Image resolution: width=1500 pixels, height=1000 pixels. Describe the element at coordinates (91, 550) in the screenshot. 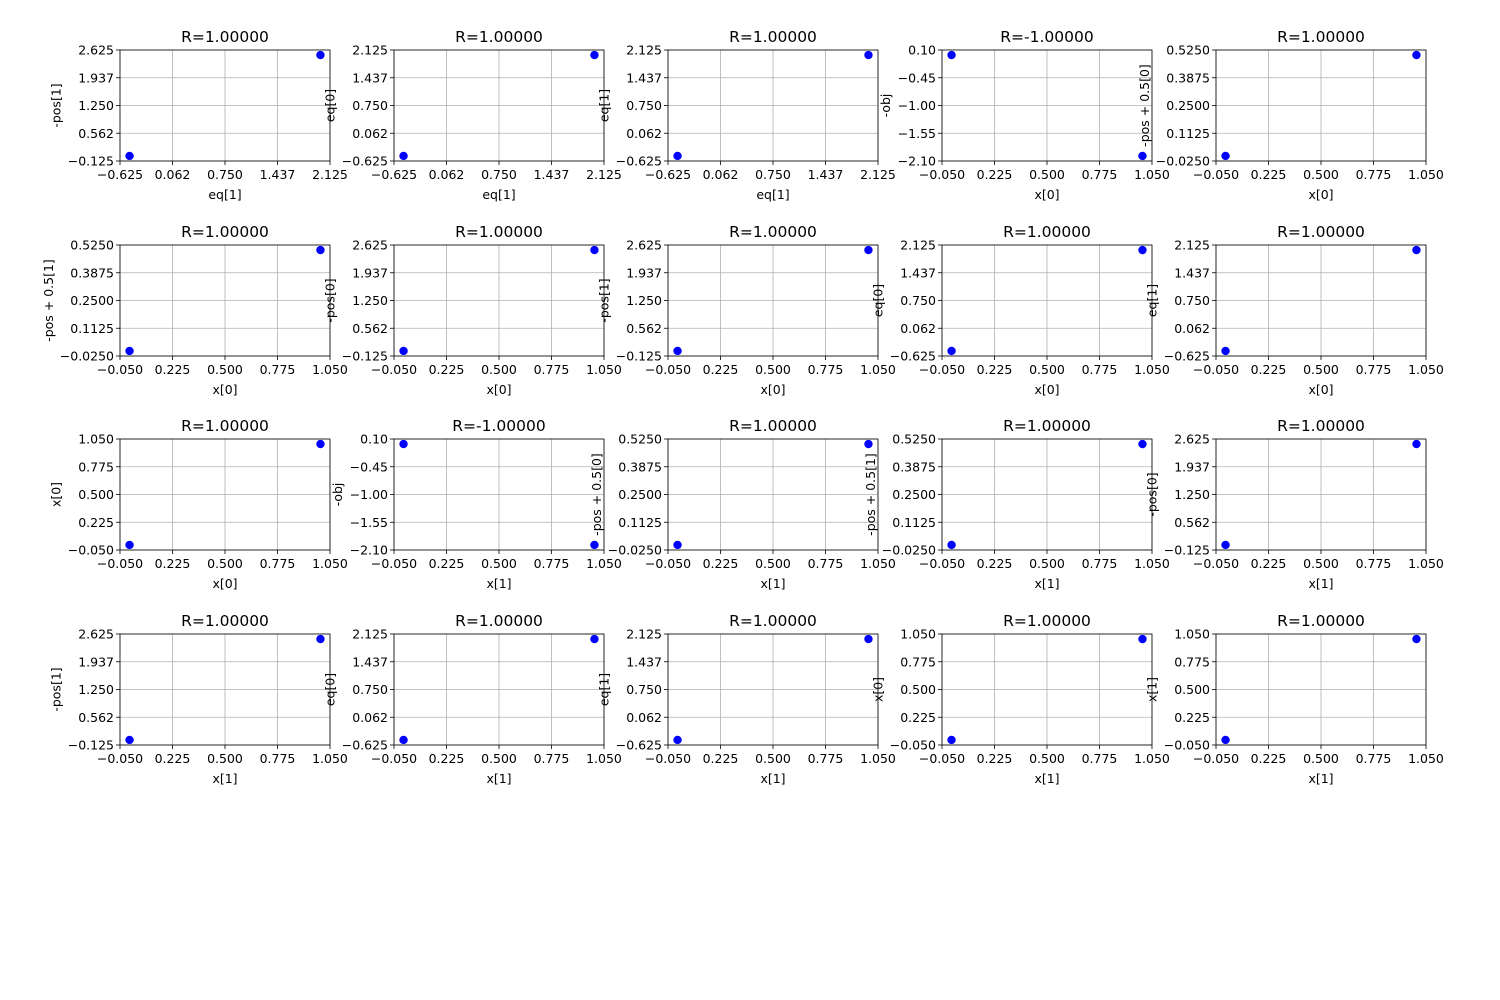

I see `y-tick-label: −0.050` at that location.